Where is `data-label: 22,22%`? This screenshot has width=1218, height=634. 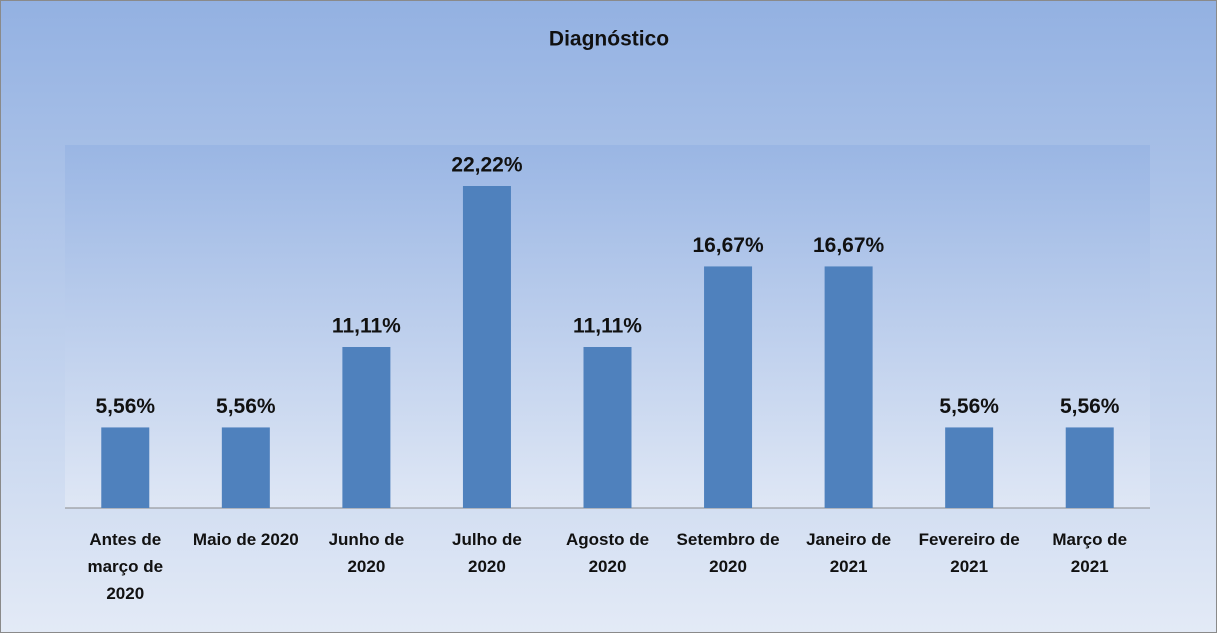
data-label: 22,22% is located at coordinates (487, 165).